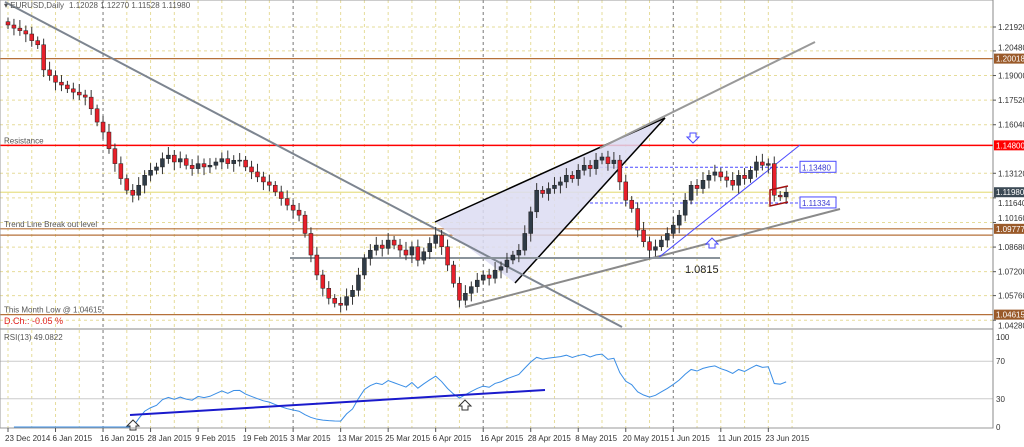 The width and height of the screenshot is (1024, 447). I want to click on price-tick-label: 1.11640, so click(1011, 203).